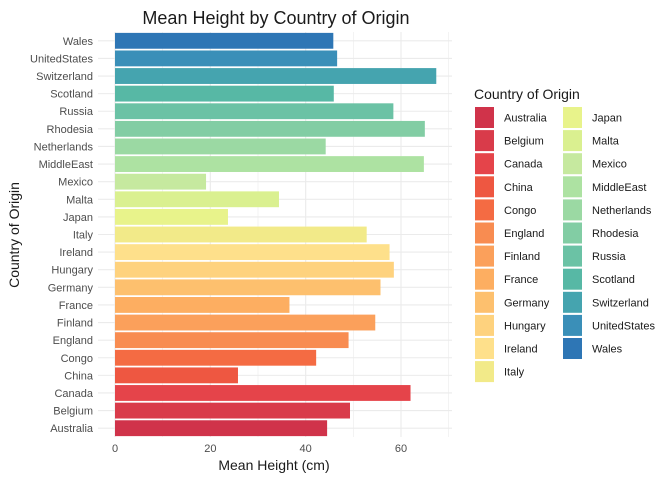 Image resolution: width=672 pixels, height=480 pixels. Describe the element at coordinates (221, 428) in the screenshot. I see `bar-australia` at that location.